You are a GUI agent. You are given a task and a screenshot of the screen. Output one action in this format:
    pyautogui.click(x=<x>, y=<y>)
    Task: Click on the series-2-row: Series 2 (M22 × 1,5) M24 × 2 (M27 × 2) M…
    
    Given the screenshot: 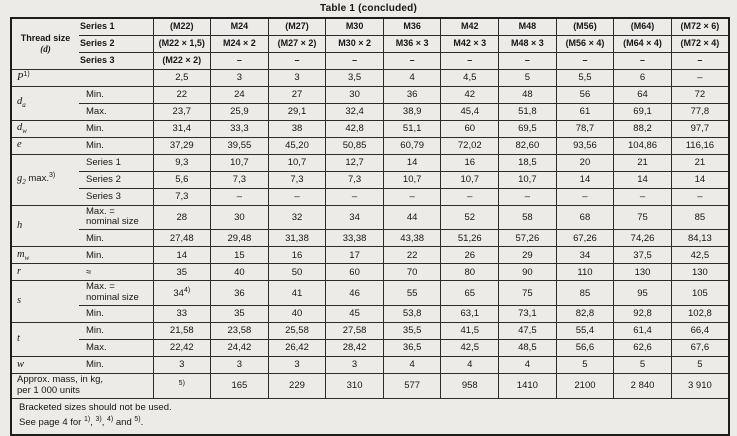 What is the action you would take?
    pyautogui.click(x=370, y=43)
    